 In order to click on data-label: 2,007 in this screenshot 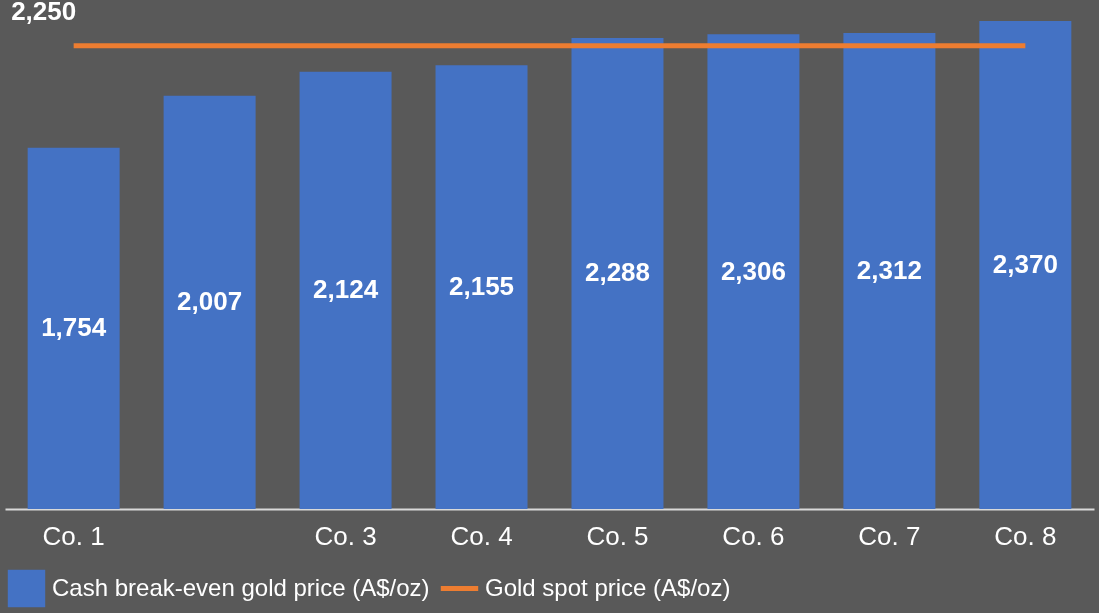, I will do `click(210, 301)`.